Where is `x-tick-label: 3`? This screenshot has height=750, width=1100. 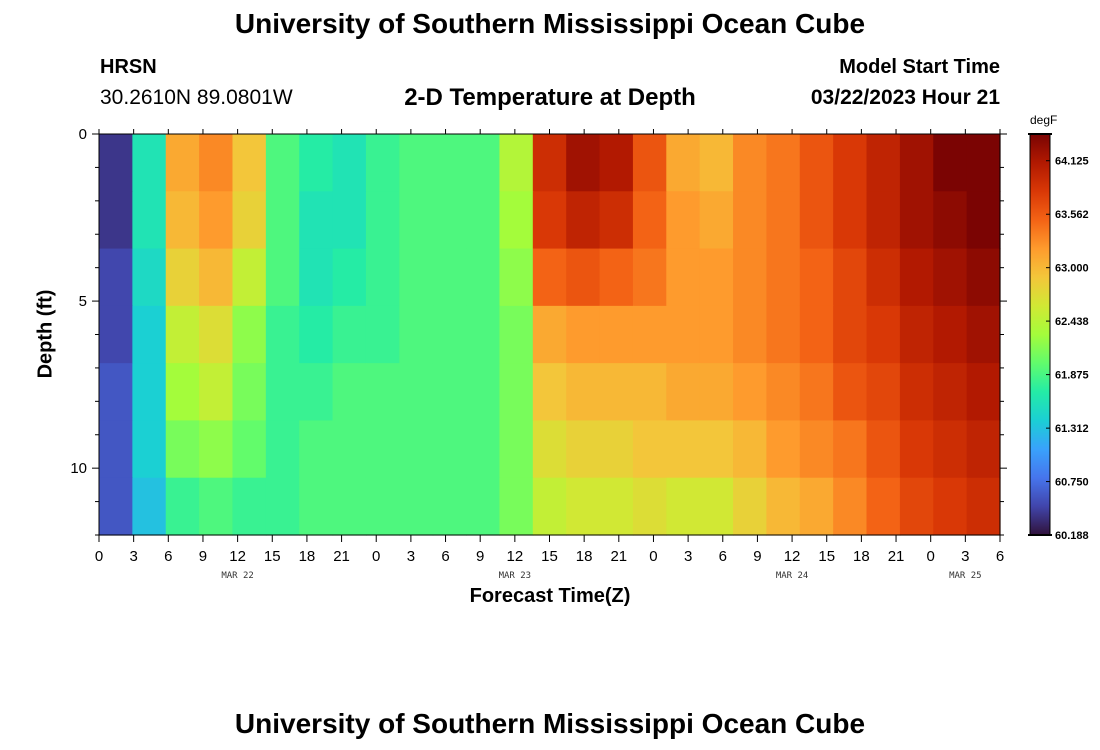
x-tick-label: 3 is located at coordinates (411, 556).